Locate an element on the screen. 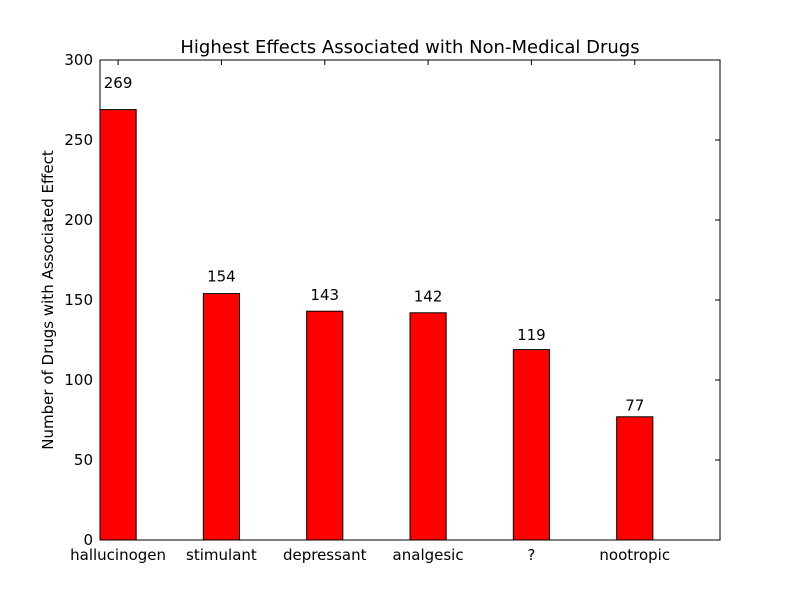 The height and width of the screenshot is (600, 800). data-label: 142 is located at coordinates (428, 296).